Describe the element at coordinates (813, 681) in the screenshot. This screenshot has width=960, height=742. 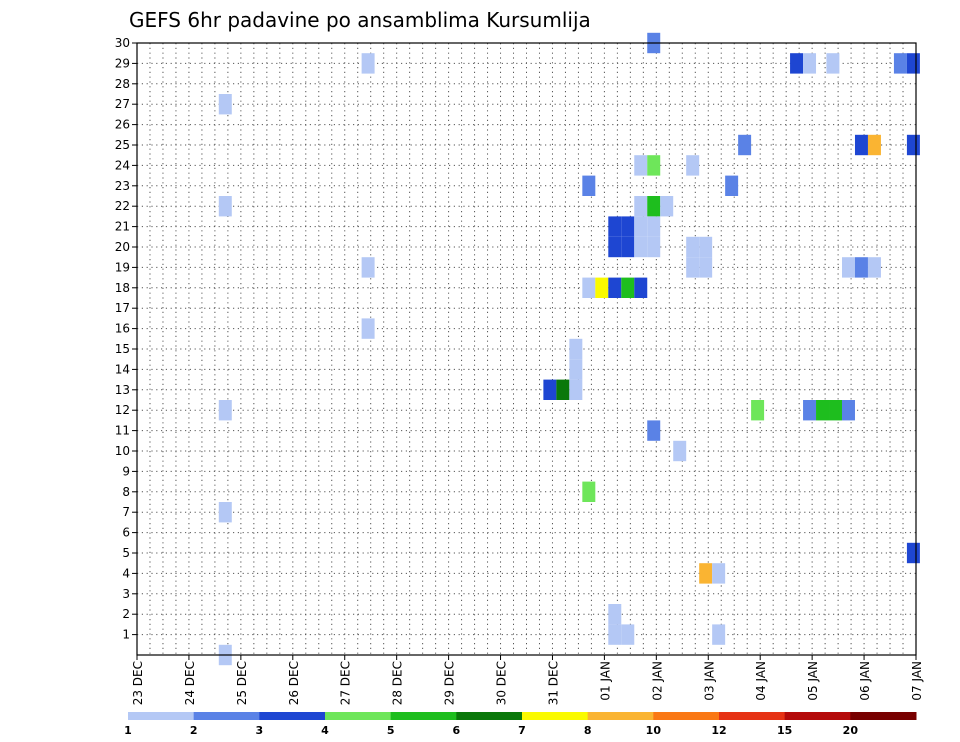
I see `x-tick-label: 05 JAN` at that location.